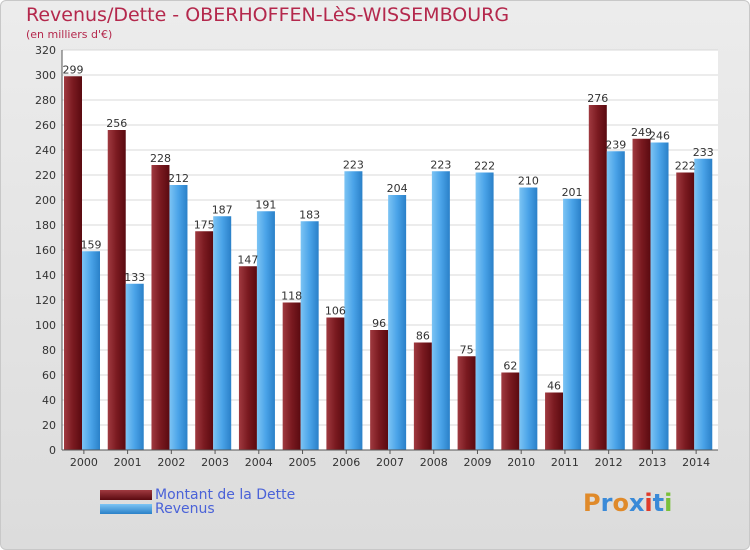 This screenshot has width=750, height=550. Describe the element at coordinates (160, 158) in the screenshot. I see `value-label: 228` at that location.